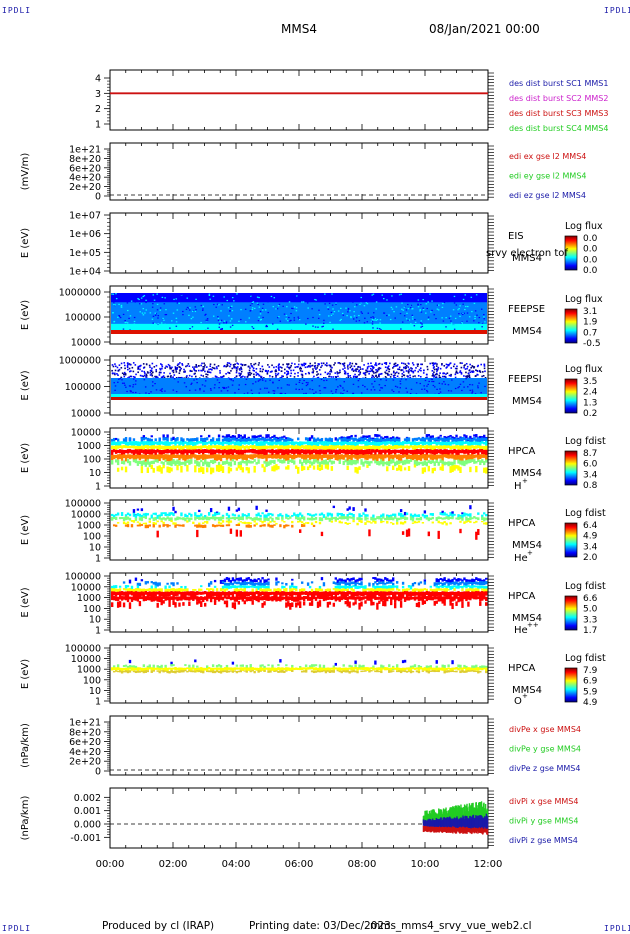  What do you see at coordinates (571, 253) in the screenshot?
I see `colorbar` at bounding box center [571, 253].